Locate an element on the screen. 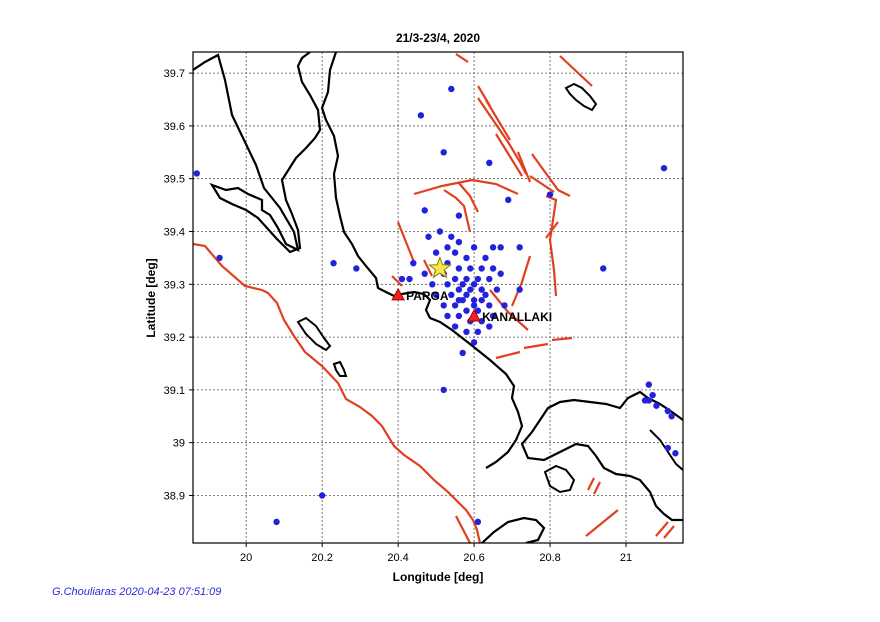  small-island-coastline is located at coordinates (581, 97).